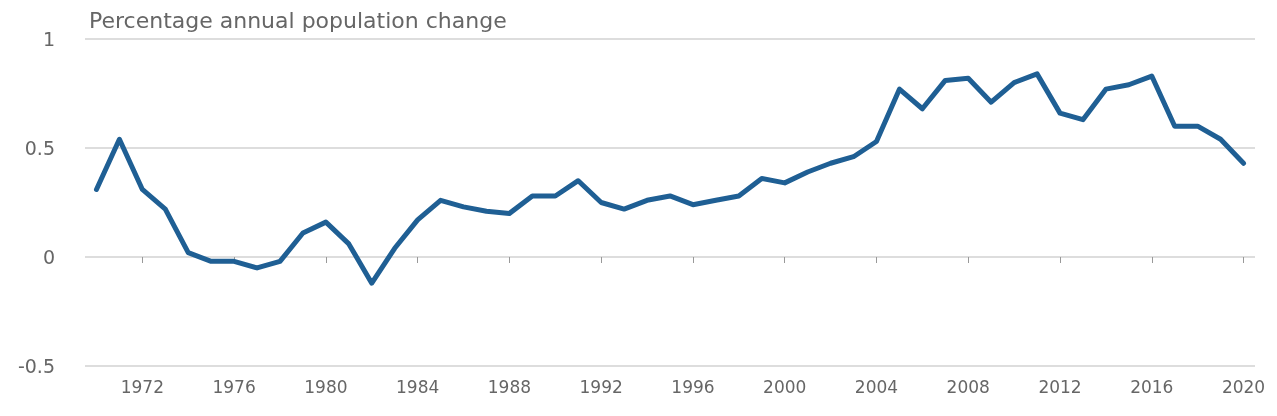  What do you see at coordinates (48, 39) in the screenshot?
I see `y-tick-label: 1` at bounding box center [48, 39].